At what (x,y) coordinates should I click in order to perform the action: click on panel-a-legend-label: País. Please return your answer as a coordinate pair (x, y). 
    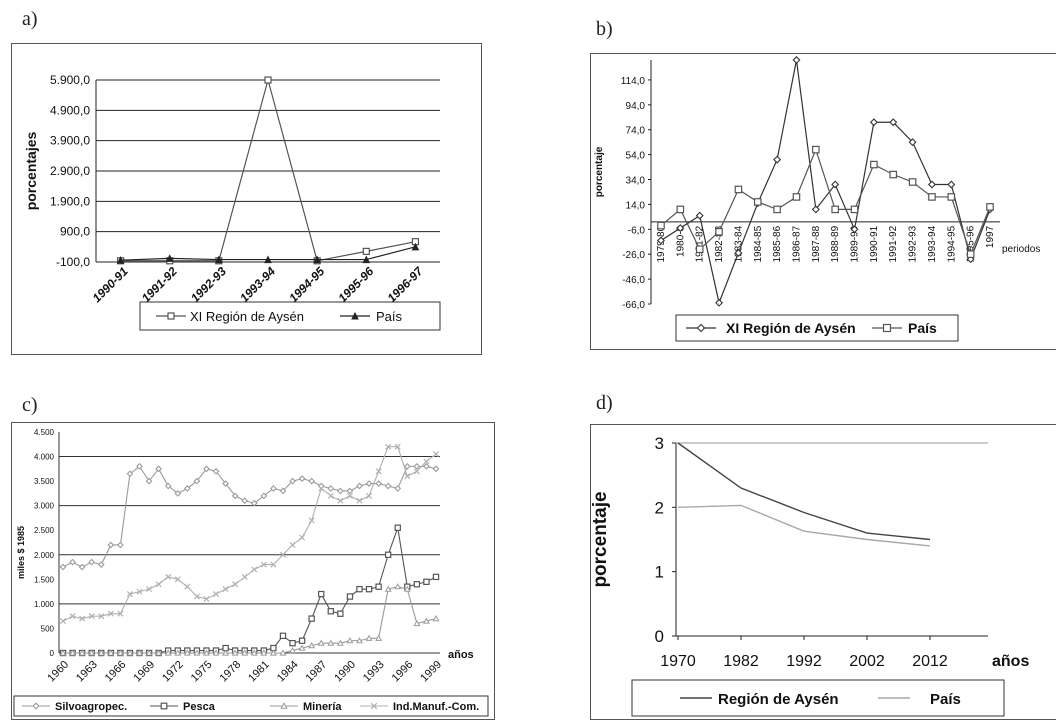
    Looking at the image, I should click on (389, 316).